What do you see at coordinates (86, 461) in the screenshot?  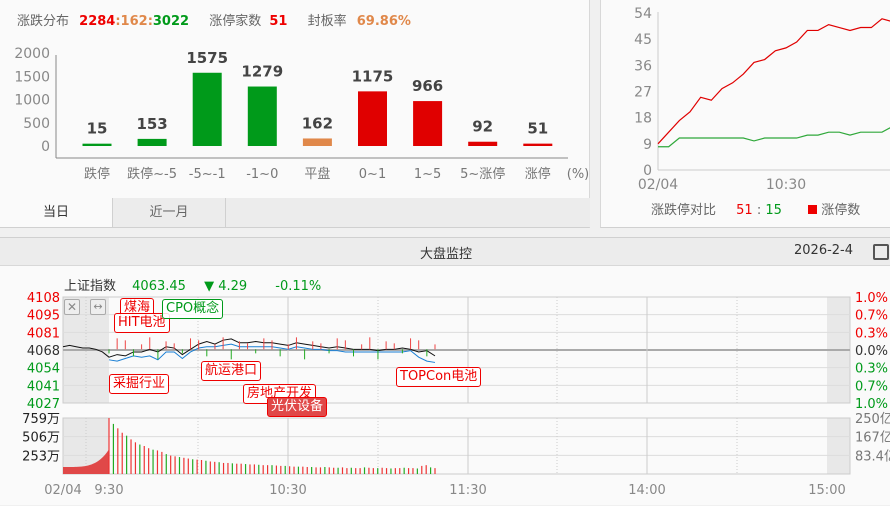 I see `pre-market-volume` at bounding box center [86, 461].